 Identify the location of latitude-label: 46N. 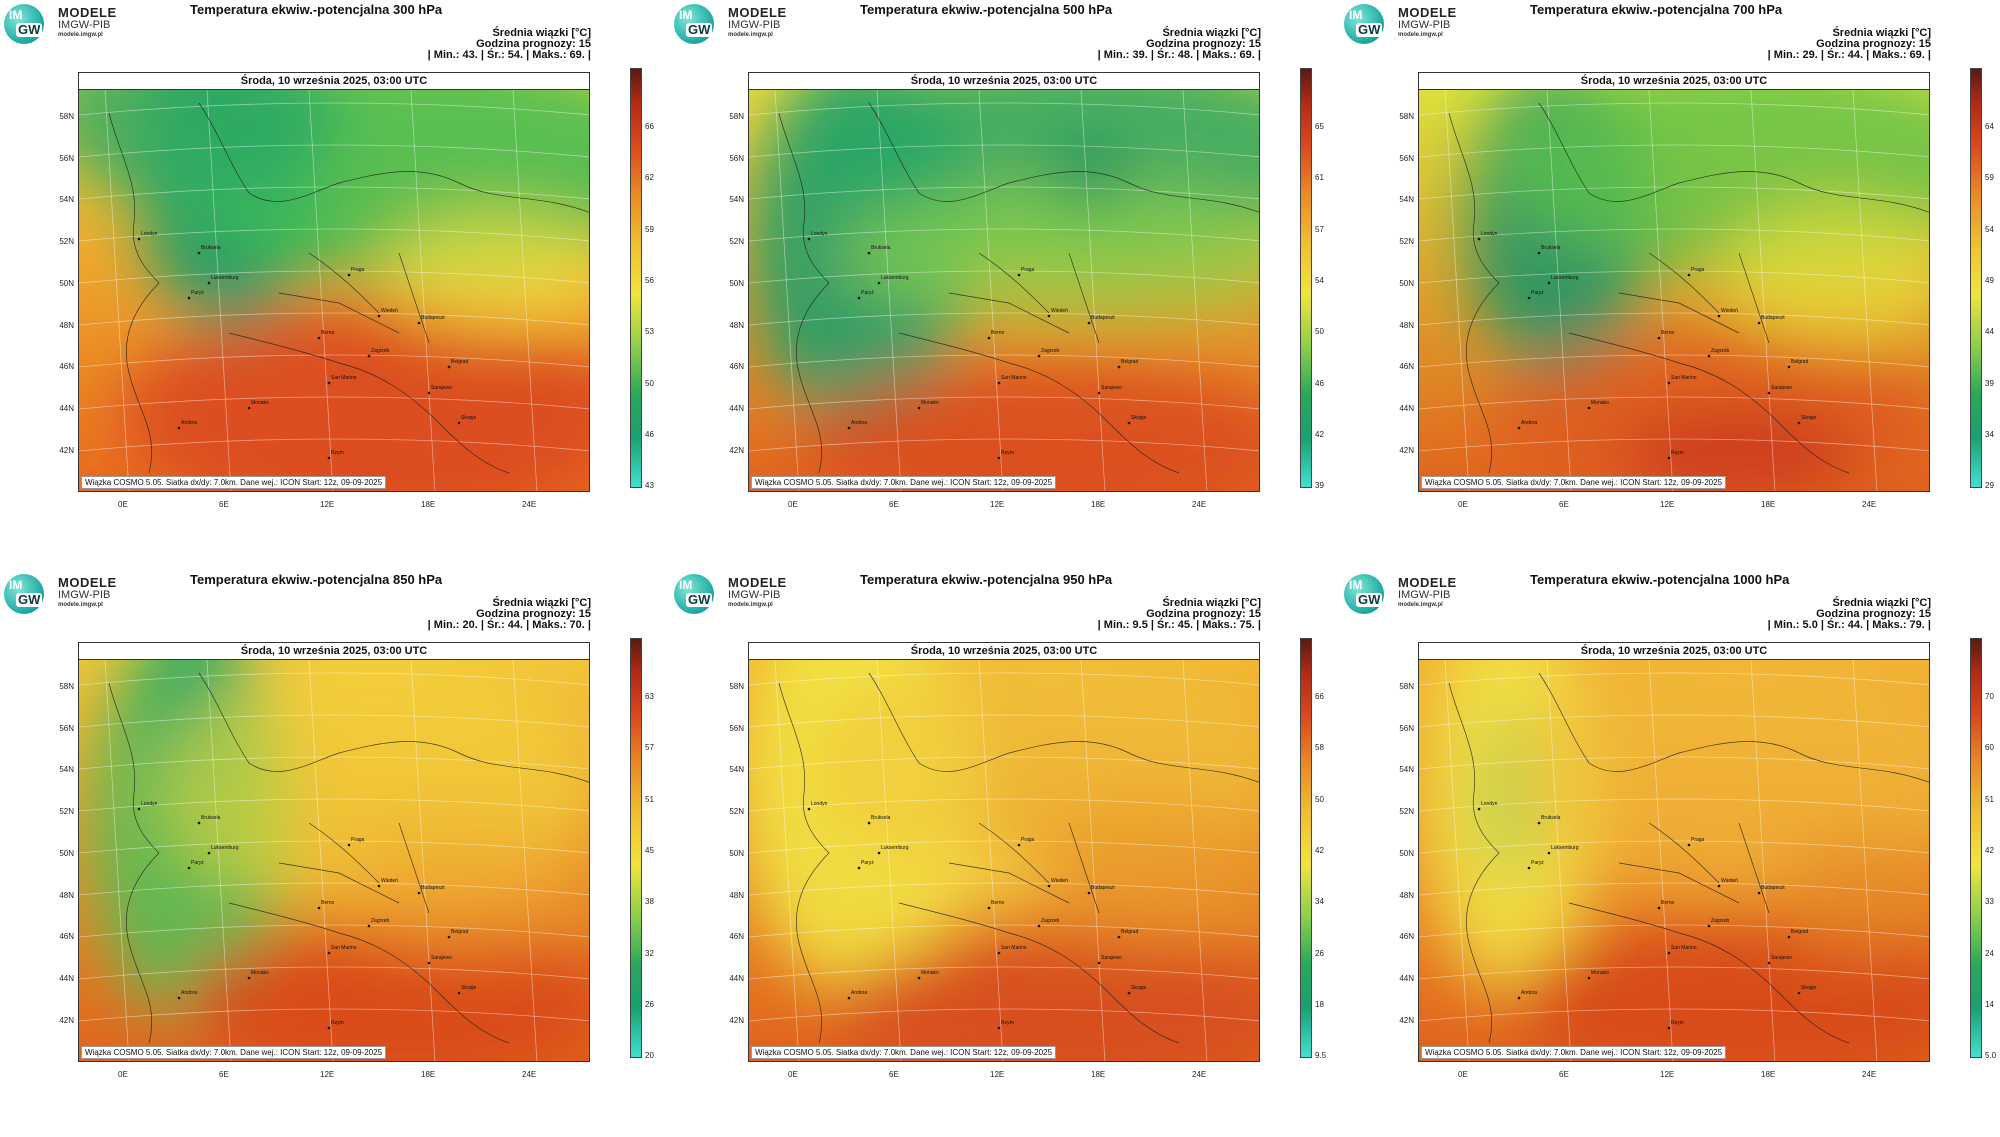
(66, 937).